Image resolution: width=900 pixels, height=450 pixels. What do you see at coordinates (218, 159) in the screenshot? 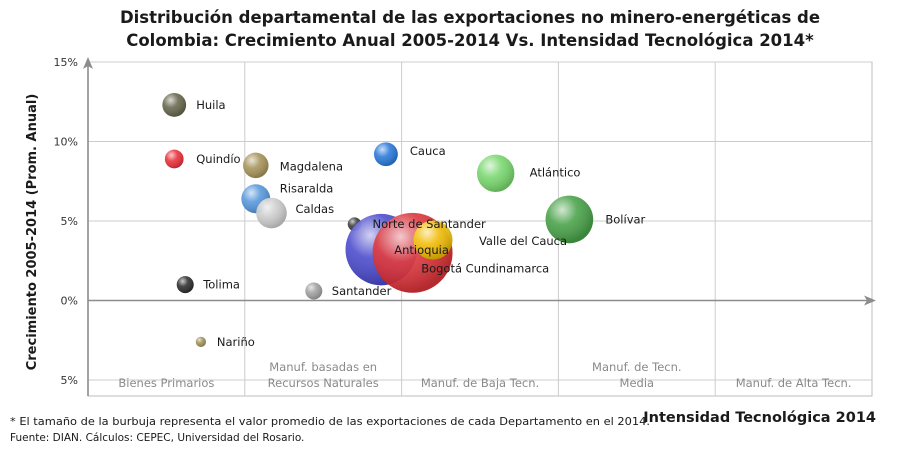
I see `bubble-label-1: Quindío` at bounding box center [218, 159].